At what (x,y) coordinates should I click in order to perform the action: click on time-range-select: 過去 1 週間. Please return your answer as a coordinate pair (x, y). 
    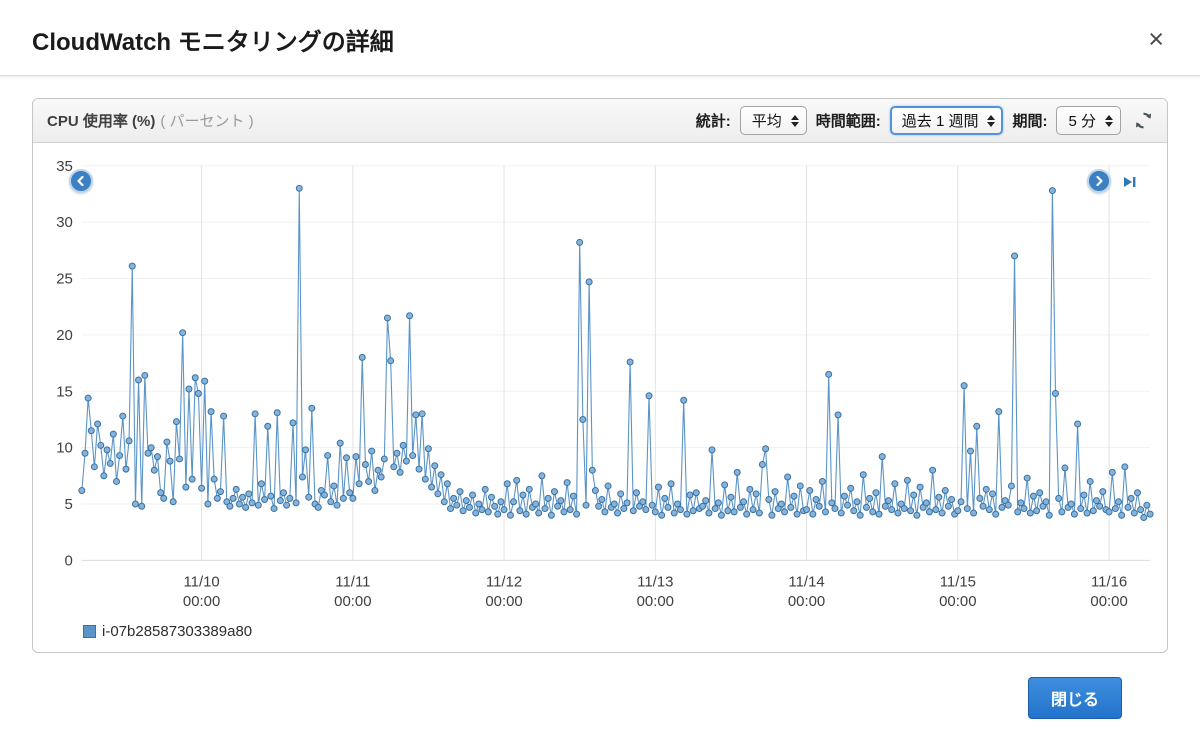
    Looking at the image, I should click on (946, 120).